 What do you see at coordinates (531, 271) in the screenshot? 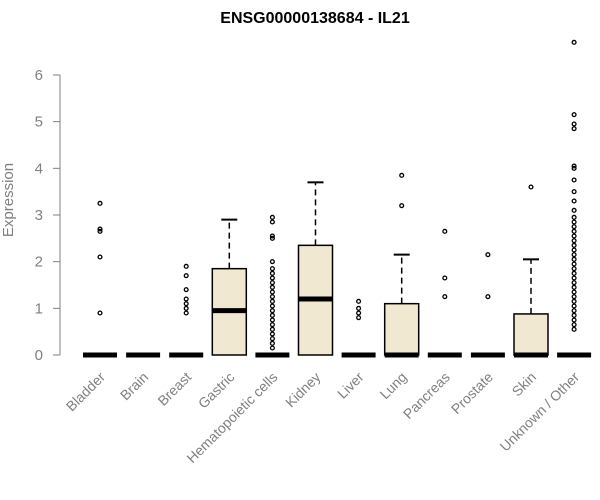
I see `box-skin` at bounding box center [531, 271].